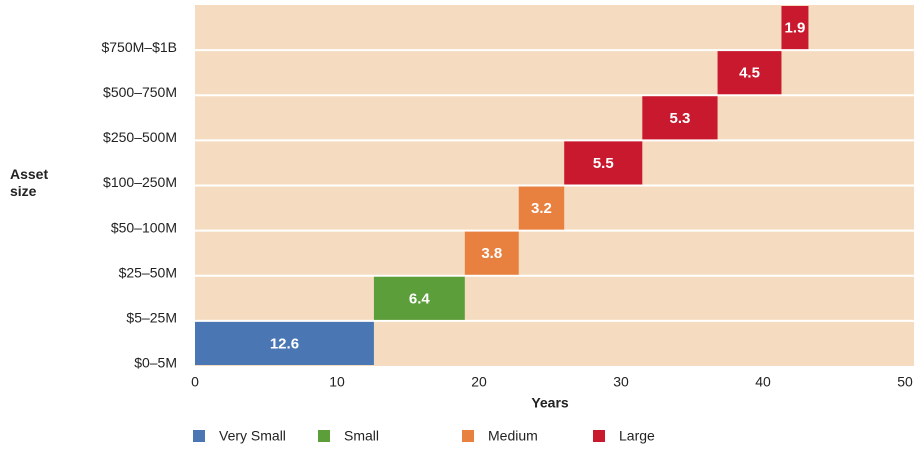 This screenshot has width=914, height=450. What do you see at coordinates (140, 137) in the screenshot?
I see `y-tick-label: $250–500M` at bounding box center [140, 137].